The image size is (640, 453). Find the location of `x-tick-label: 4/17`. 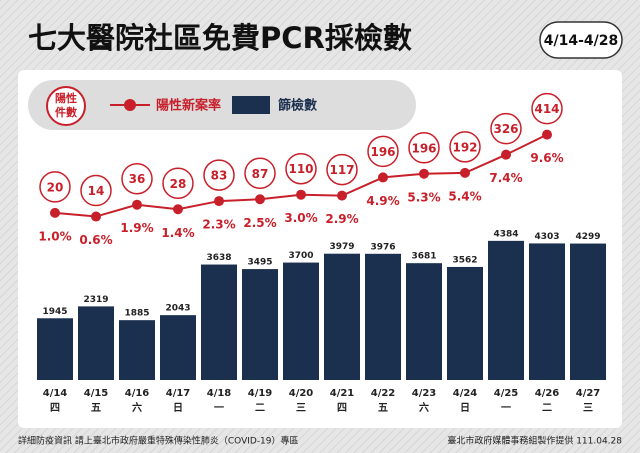

x-tick-label: 4/17 is located at coordinates (178, 393).